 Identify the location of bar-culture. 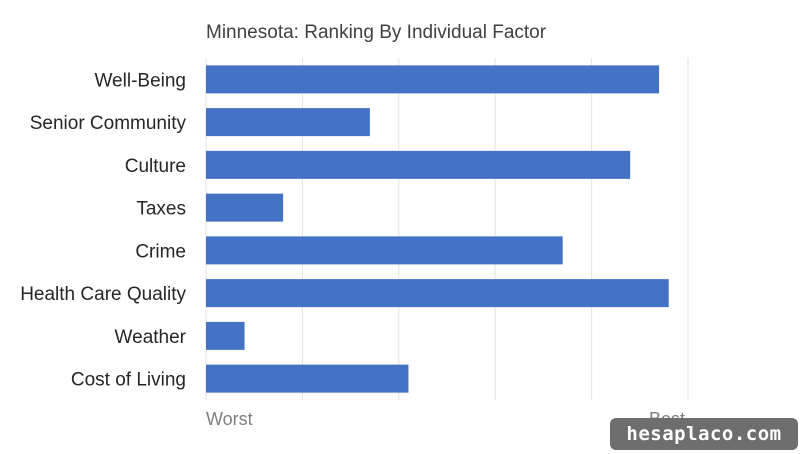
(418, 164).